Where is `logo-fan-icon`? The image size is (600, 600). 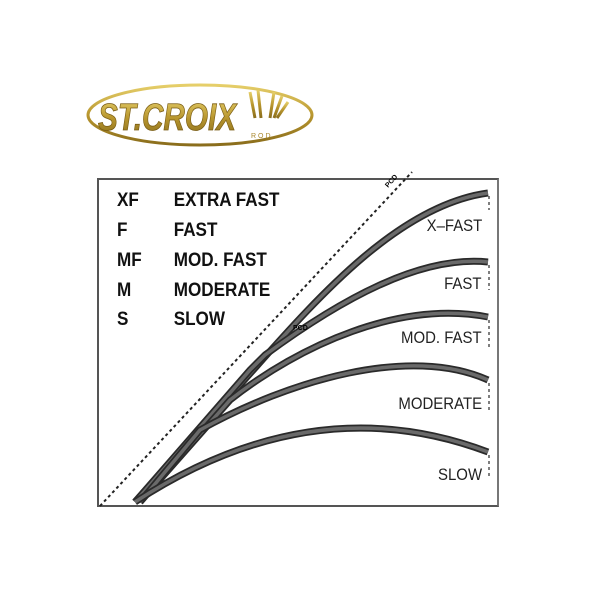 logo-fan-icon is located at coordinates (269, 104).